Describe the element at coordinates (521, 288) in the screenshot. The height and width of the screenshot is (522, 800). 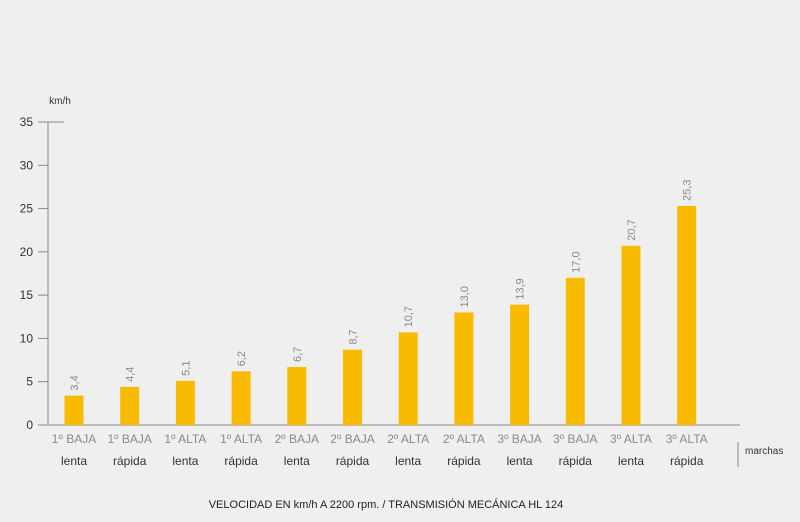
I see `bar-value-label: 13,9` at that location.